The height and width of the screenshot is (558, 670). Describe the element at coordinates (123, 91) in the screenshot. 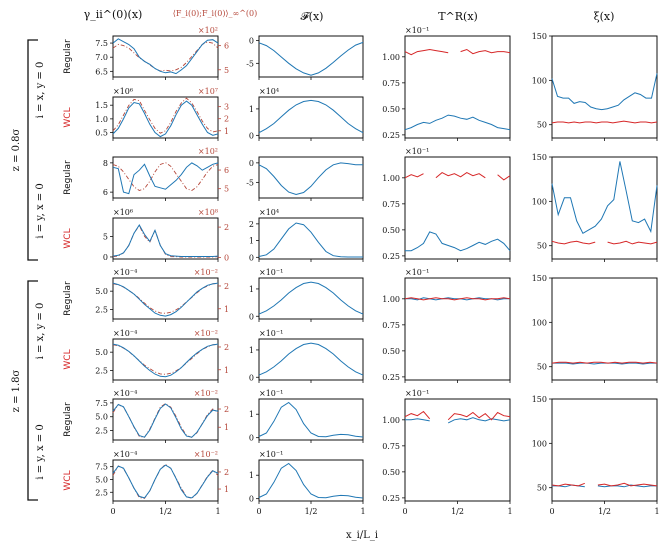

I see `gamma-exponent: ×10⁶` at that location.